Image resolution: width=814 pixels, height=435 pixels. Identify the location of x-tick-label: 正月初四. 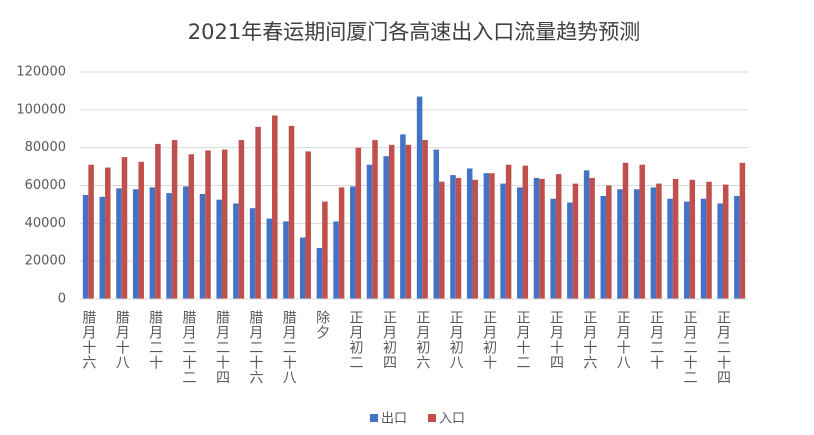
(389, 340).